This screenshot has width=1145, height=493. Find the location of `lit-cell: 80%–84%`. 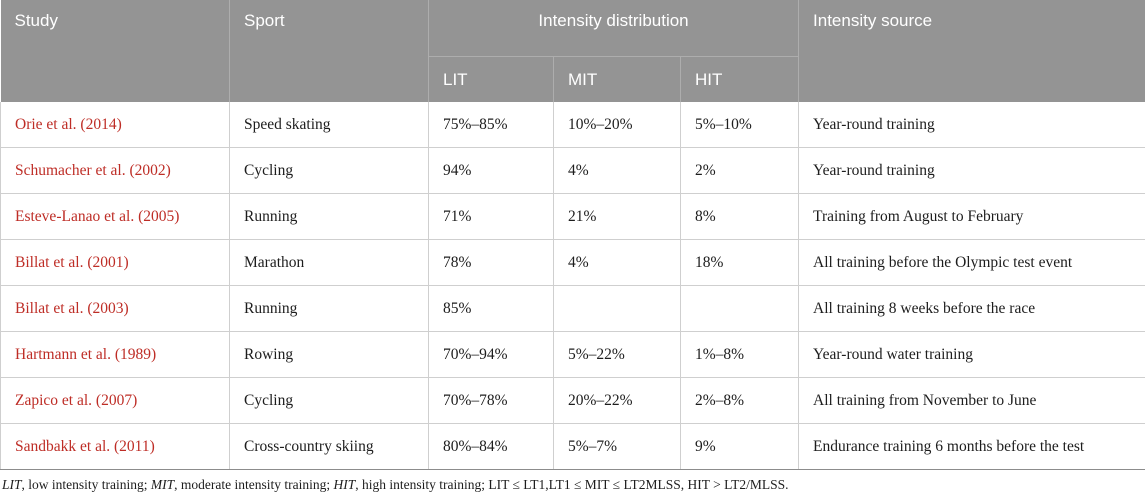

lit-cell: 80%–84% is located at coordinates (491, 447).